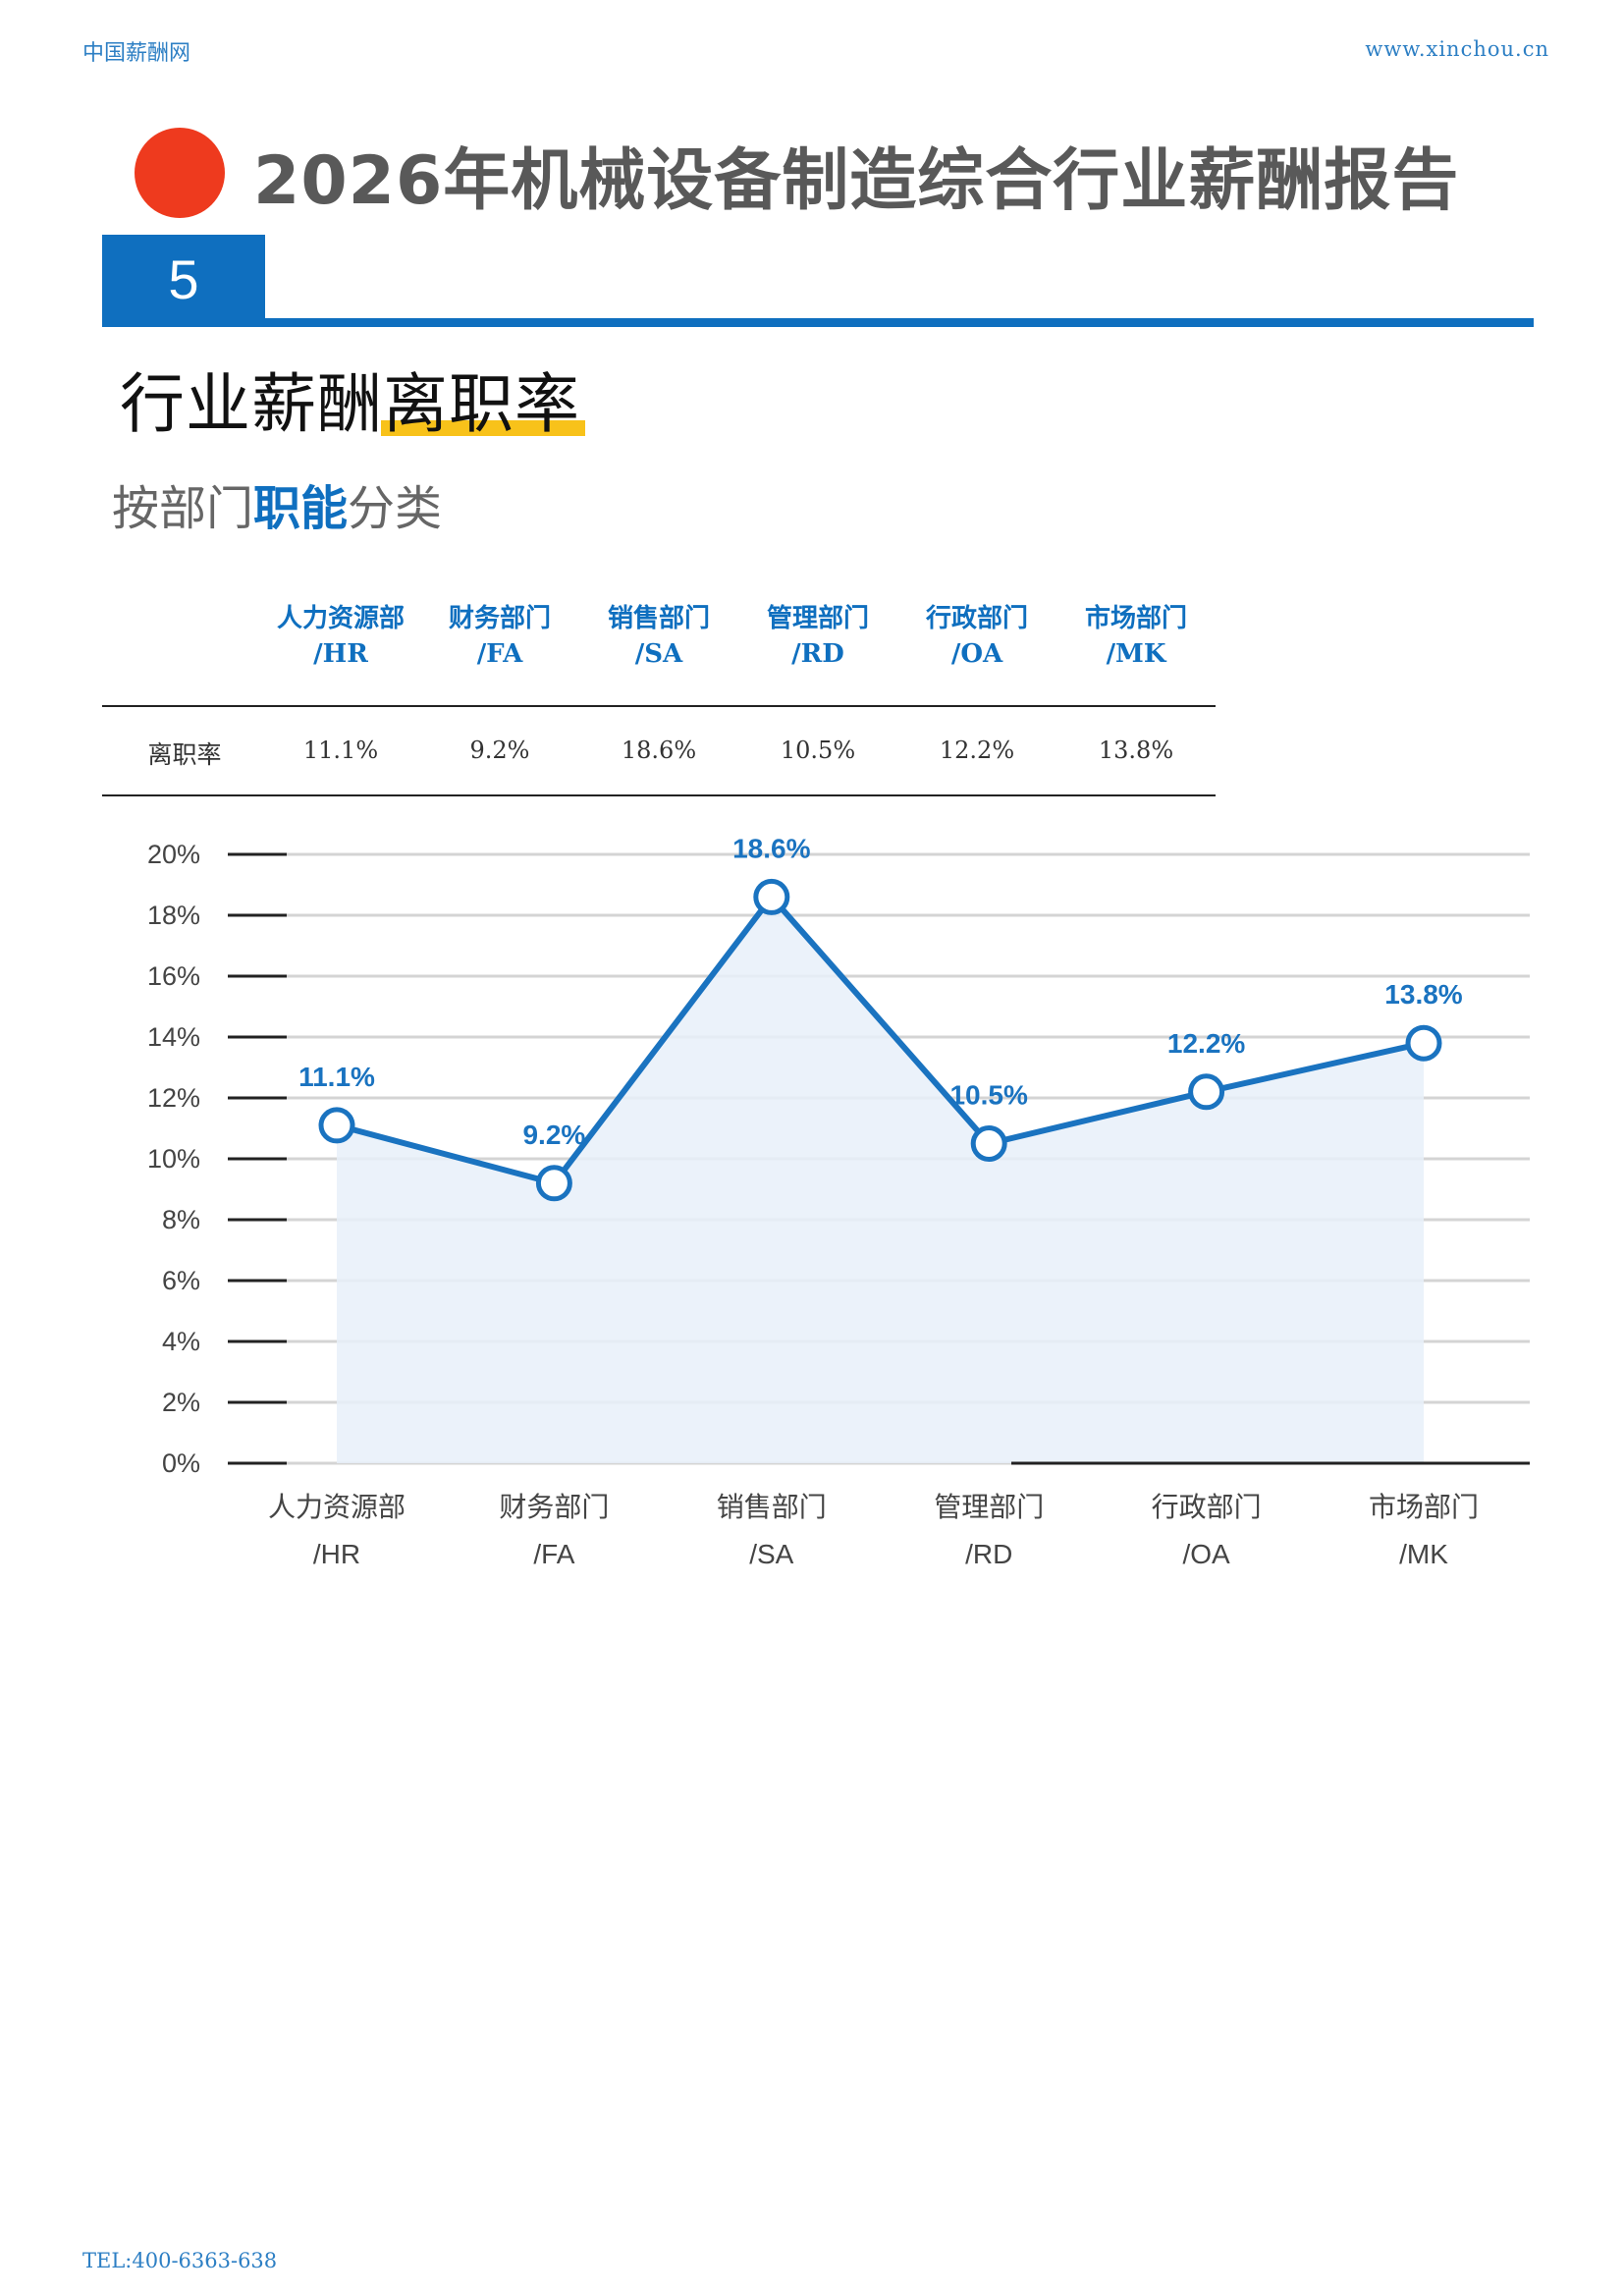 The height and width of the screenshot is (2296, 1624). I want to click on footer-tel: TEL:400-6363-638, so click(180, 2260).